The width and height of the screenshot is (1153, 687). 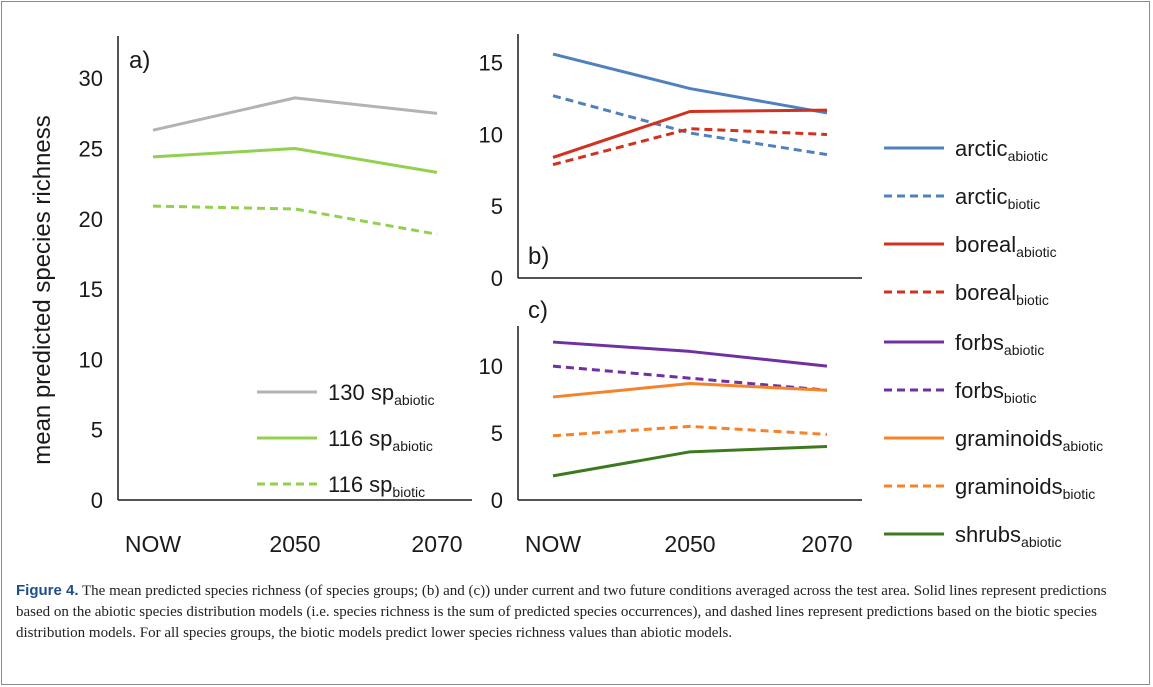 I want to click on panel-1-legend-label: arcticabiotic, so click(x=1001, y=150).